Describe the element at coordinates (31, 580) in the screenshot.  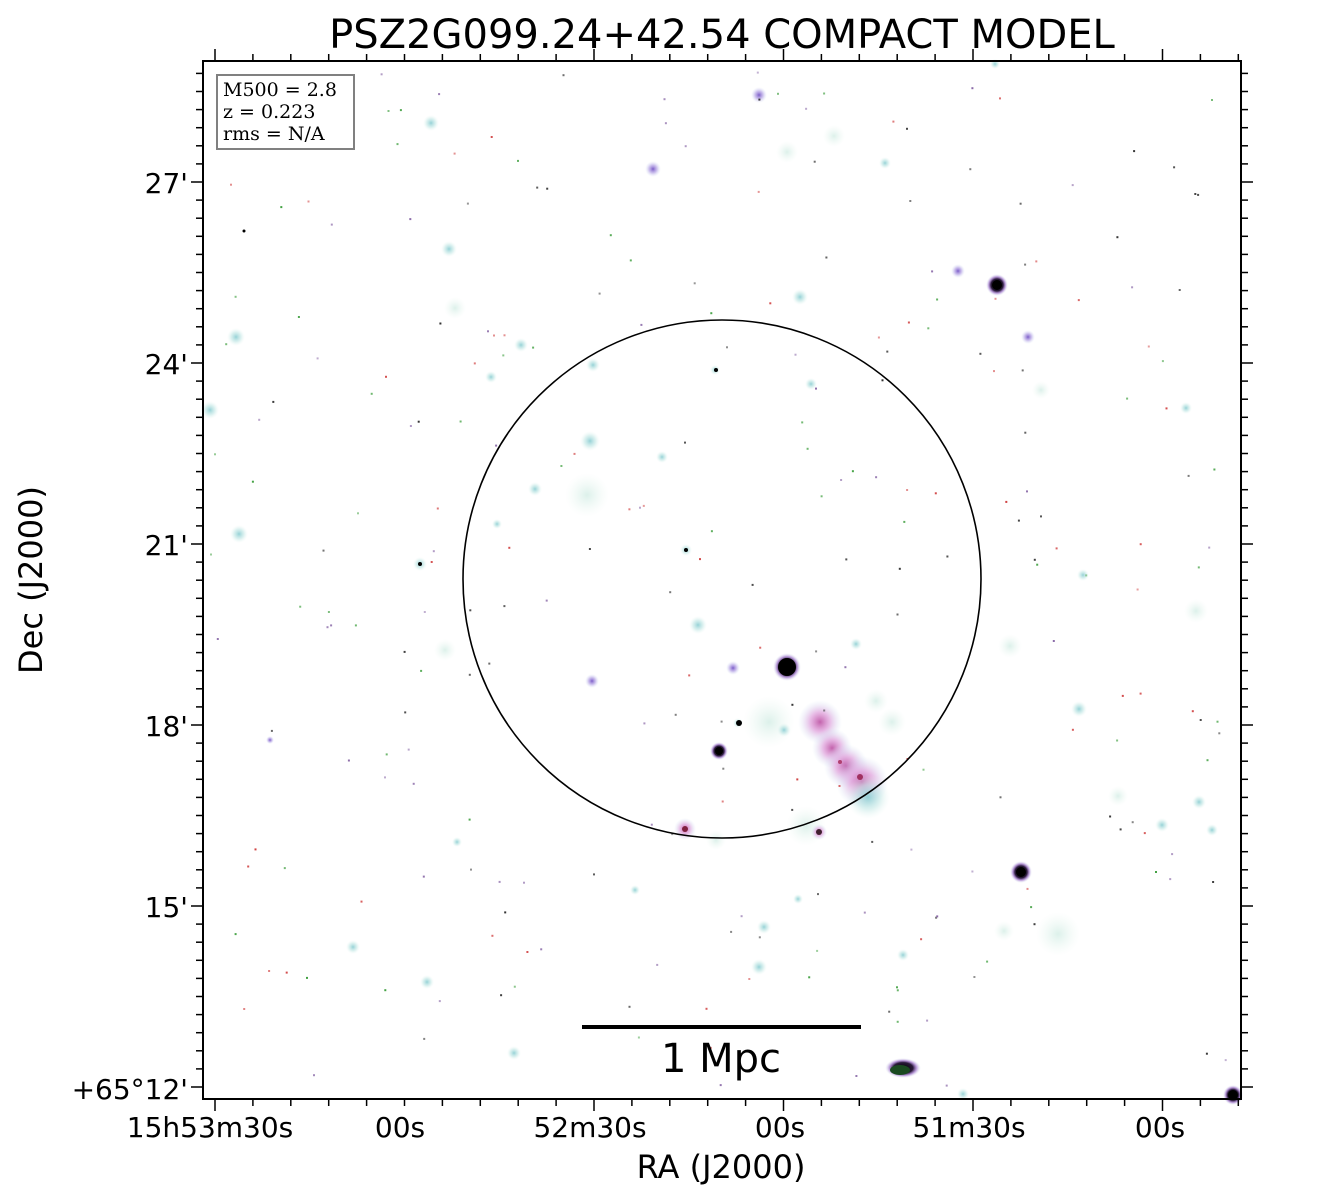
I see `y-axis-label: Dec (J2000)` at that location.